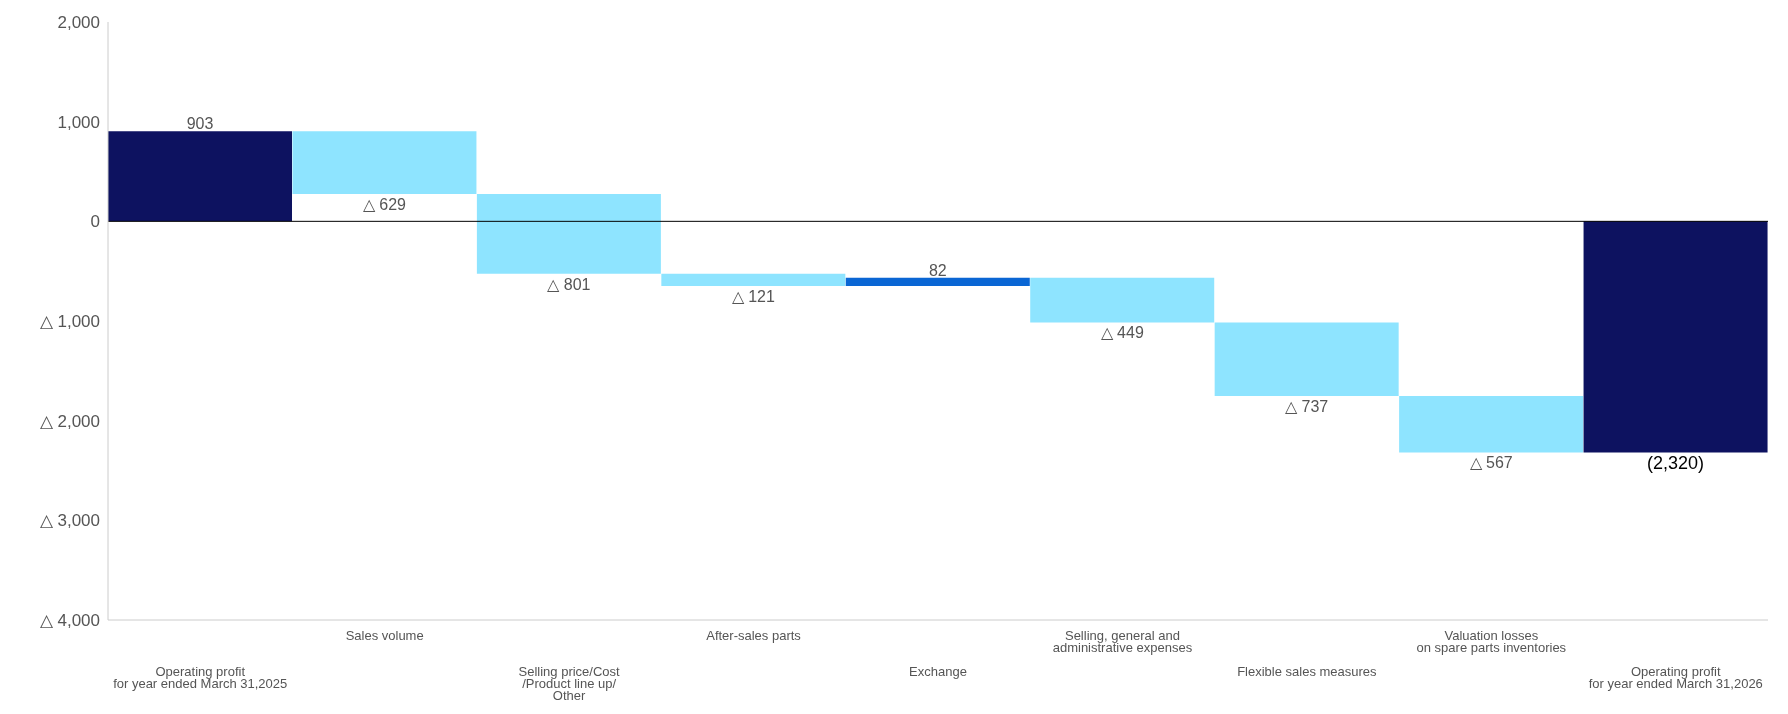  What do you see at coordinates (1307, 671) in the screenshot?
I see `x-tick-label: Flexible sales measures` at bounding box center [1307, 671].